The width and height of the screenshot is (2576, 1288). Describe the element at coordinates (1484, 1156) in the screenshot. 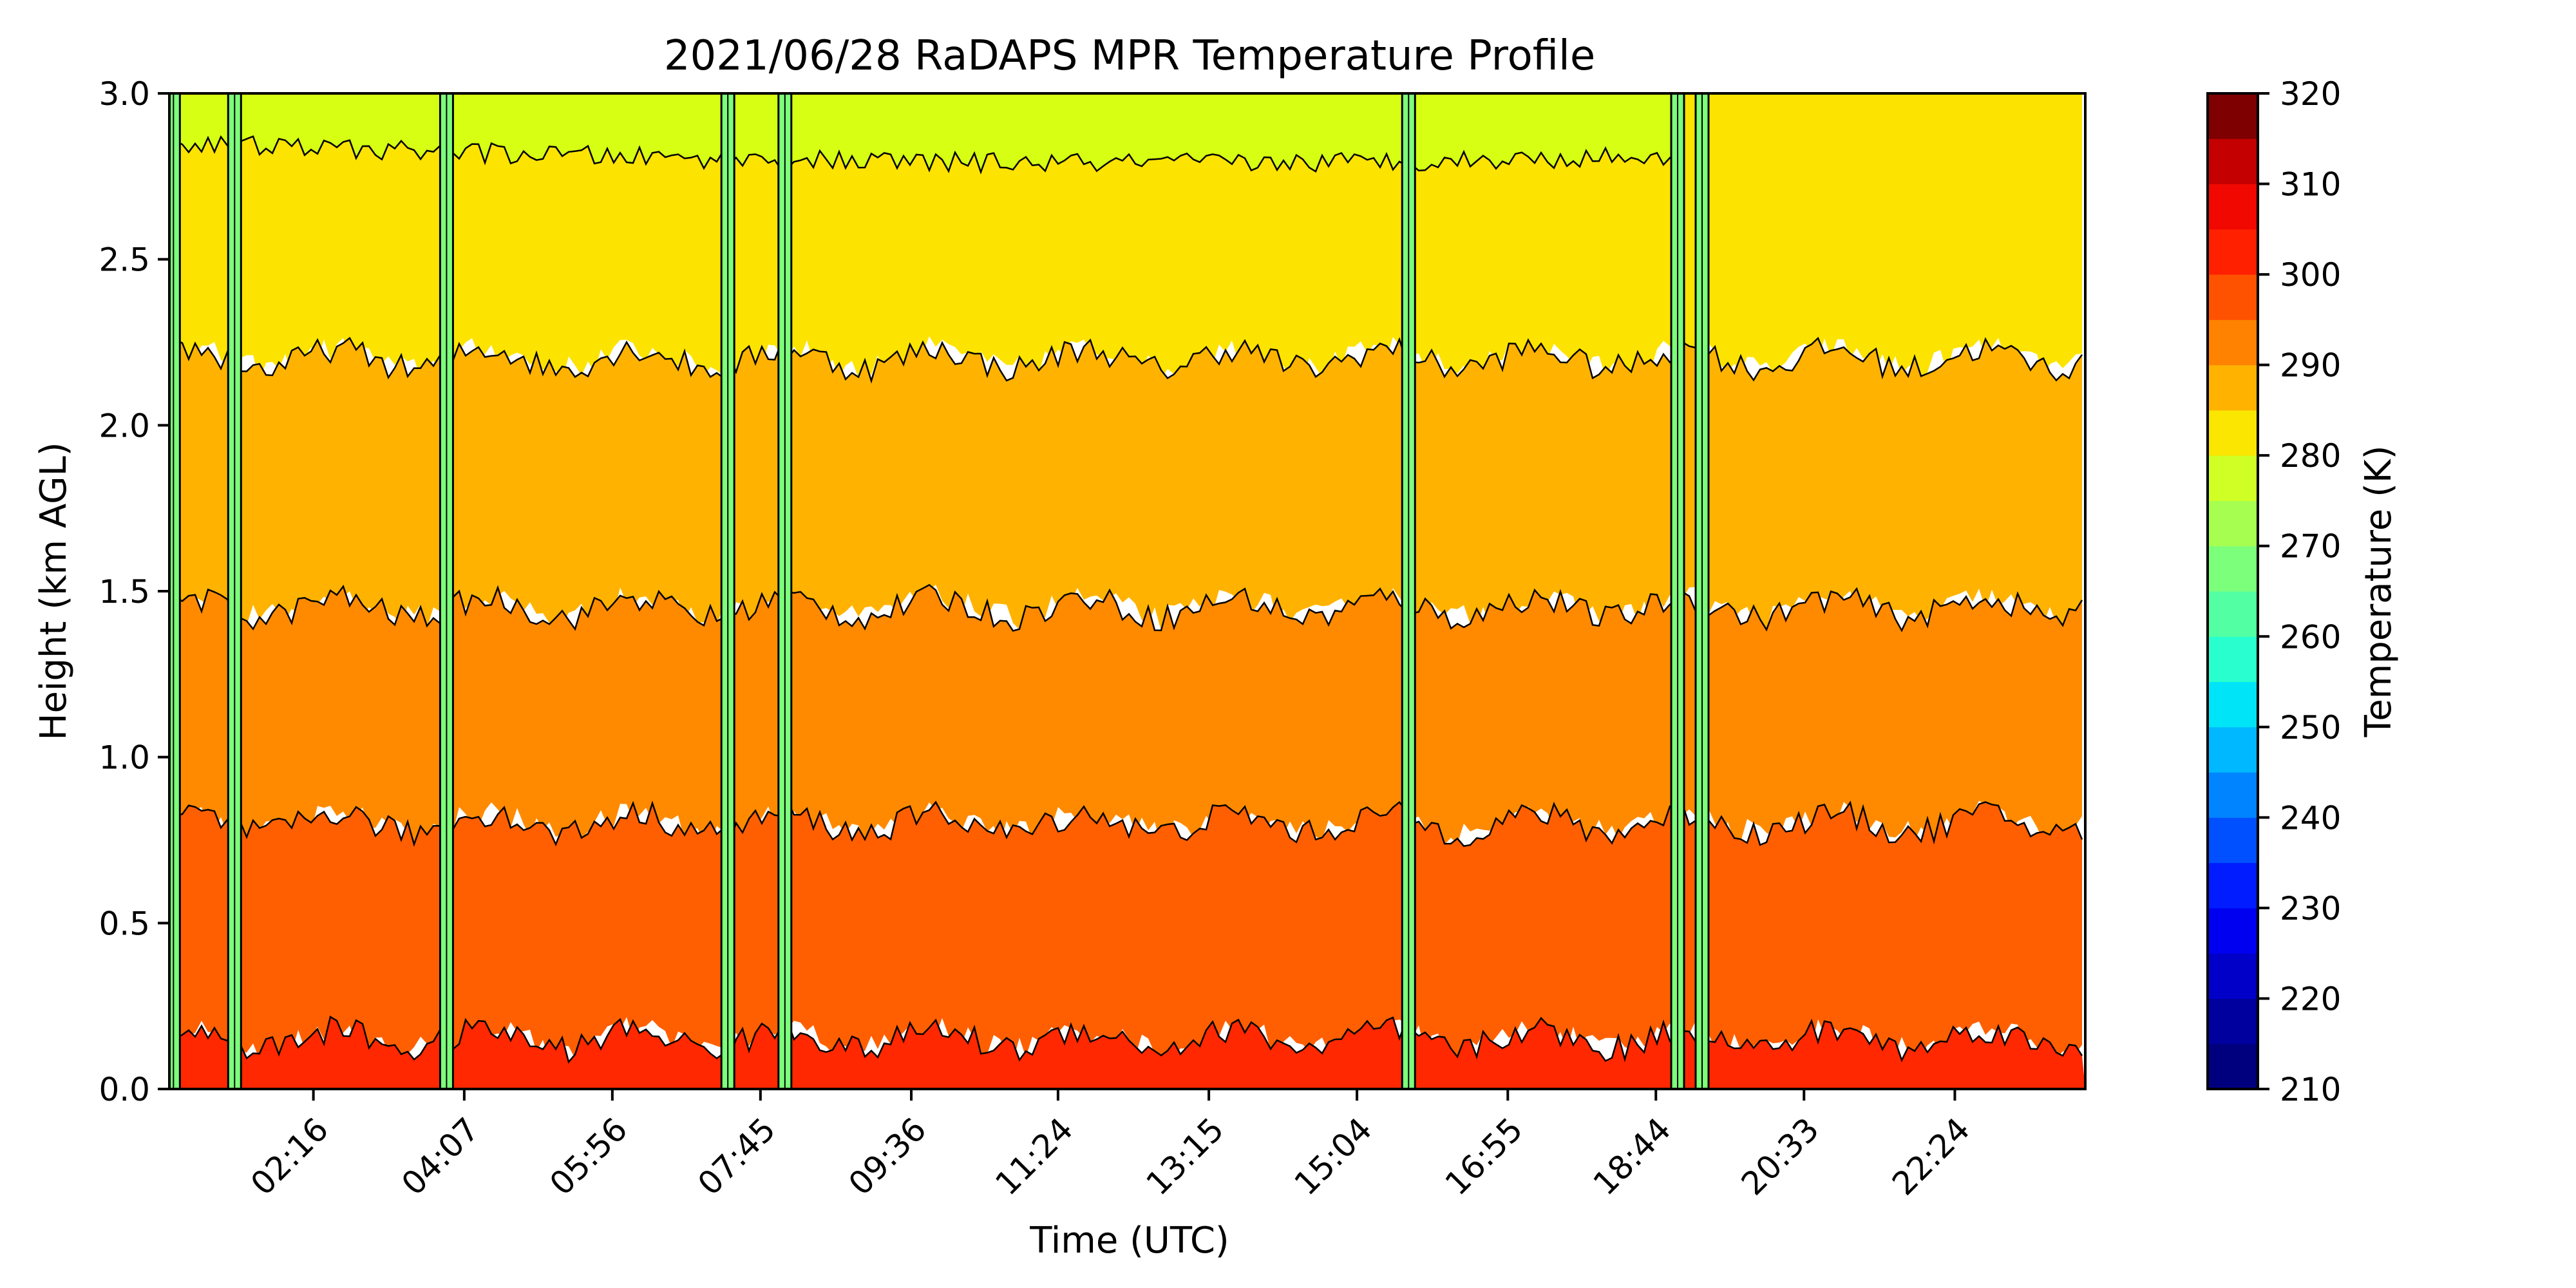

I see `x-tick-label: 16:55` at that location.